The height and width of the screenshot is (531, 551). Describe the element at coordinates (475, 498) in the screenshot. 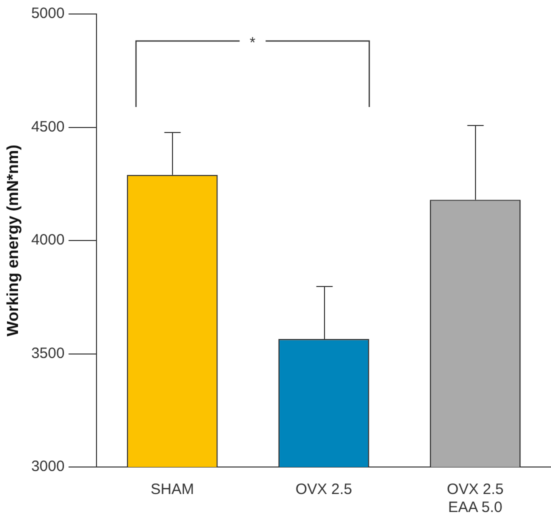

I see `x-tick-label: OVX 2.5 EAA 5.0` at that location.